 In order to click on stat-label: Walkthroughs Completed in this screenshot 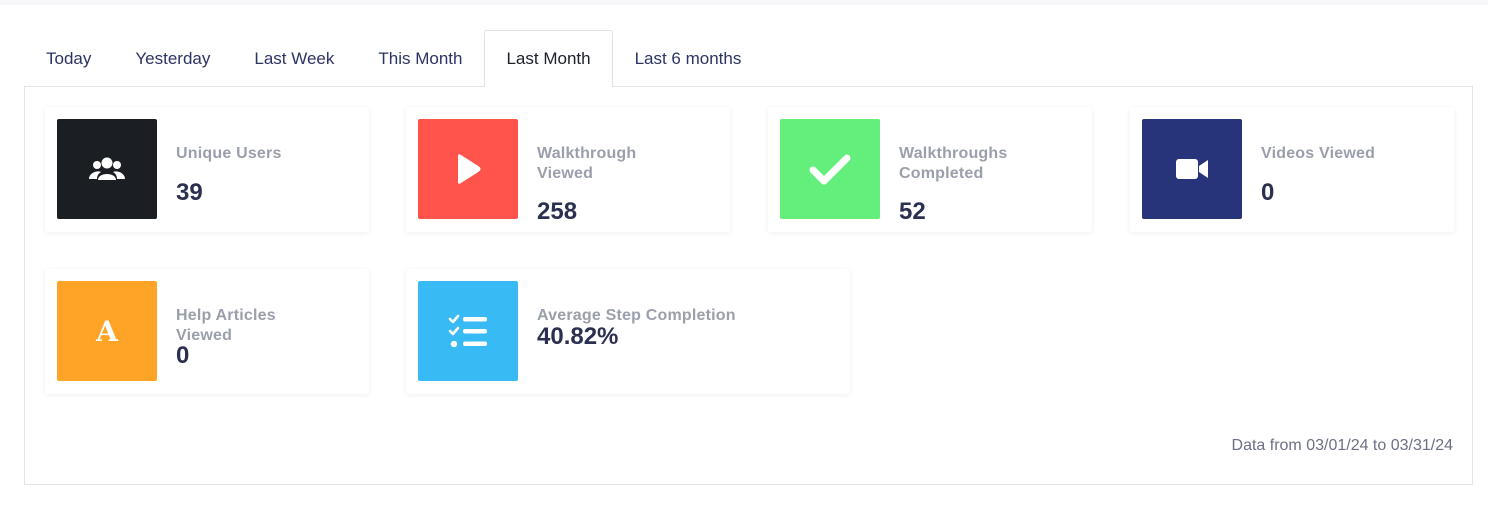, I will do `click(953, 163)`.